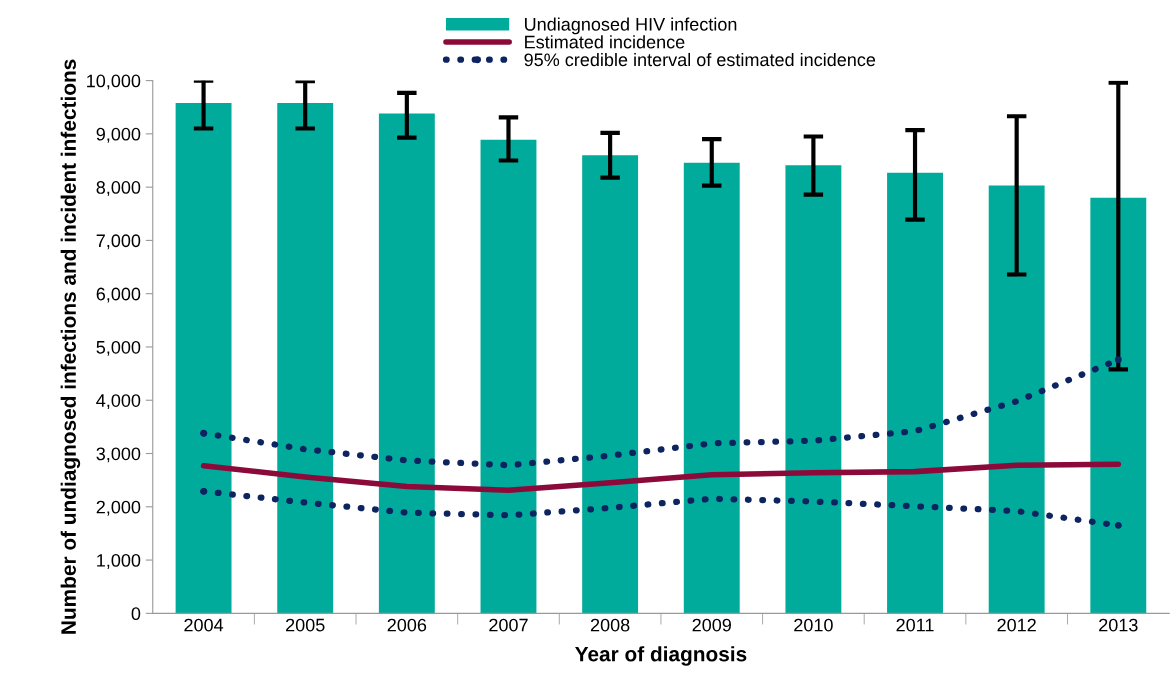  I want to click on y-tick-label: 0, so click(136, 614).